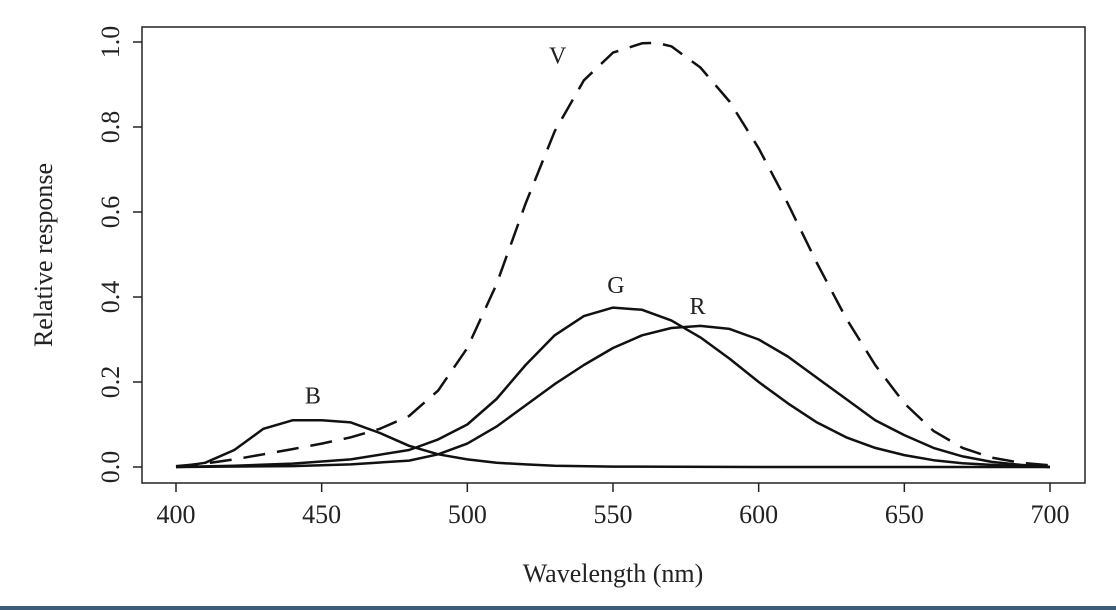 The image size is (1116, 610). I want to click on y-tick-label: 0.0, so click(110, 467).